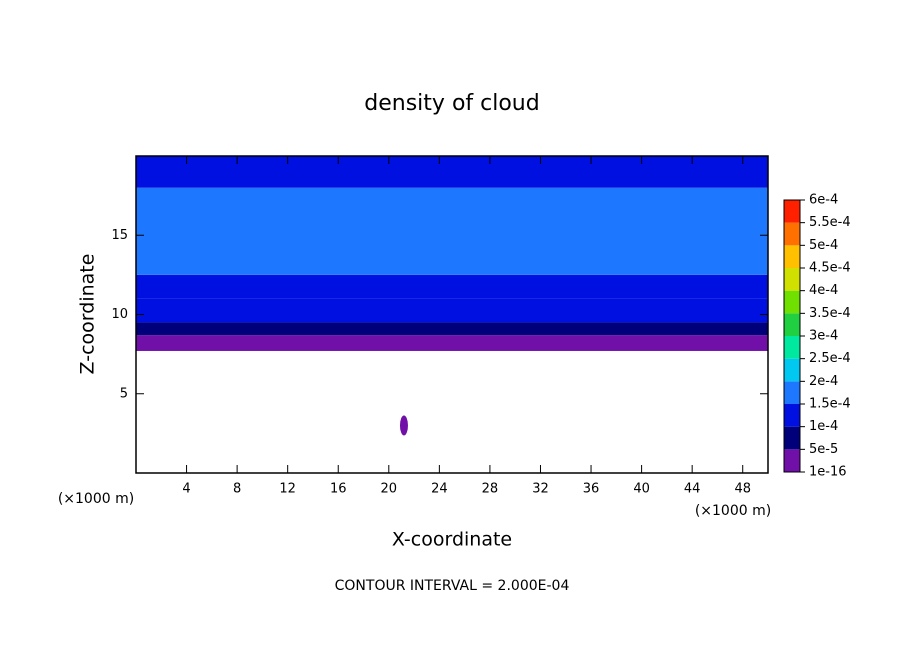 The image size is (904, 654). What do you see at coordinates (96, 499) in the screenshot?
I see `y-unit: (×1000 m)` at bounding box center [96, 499].